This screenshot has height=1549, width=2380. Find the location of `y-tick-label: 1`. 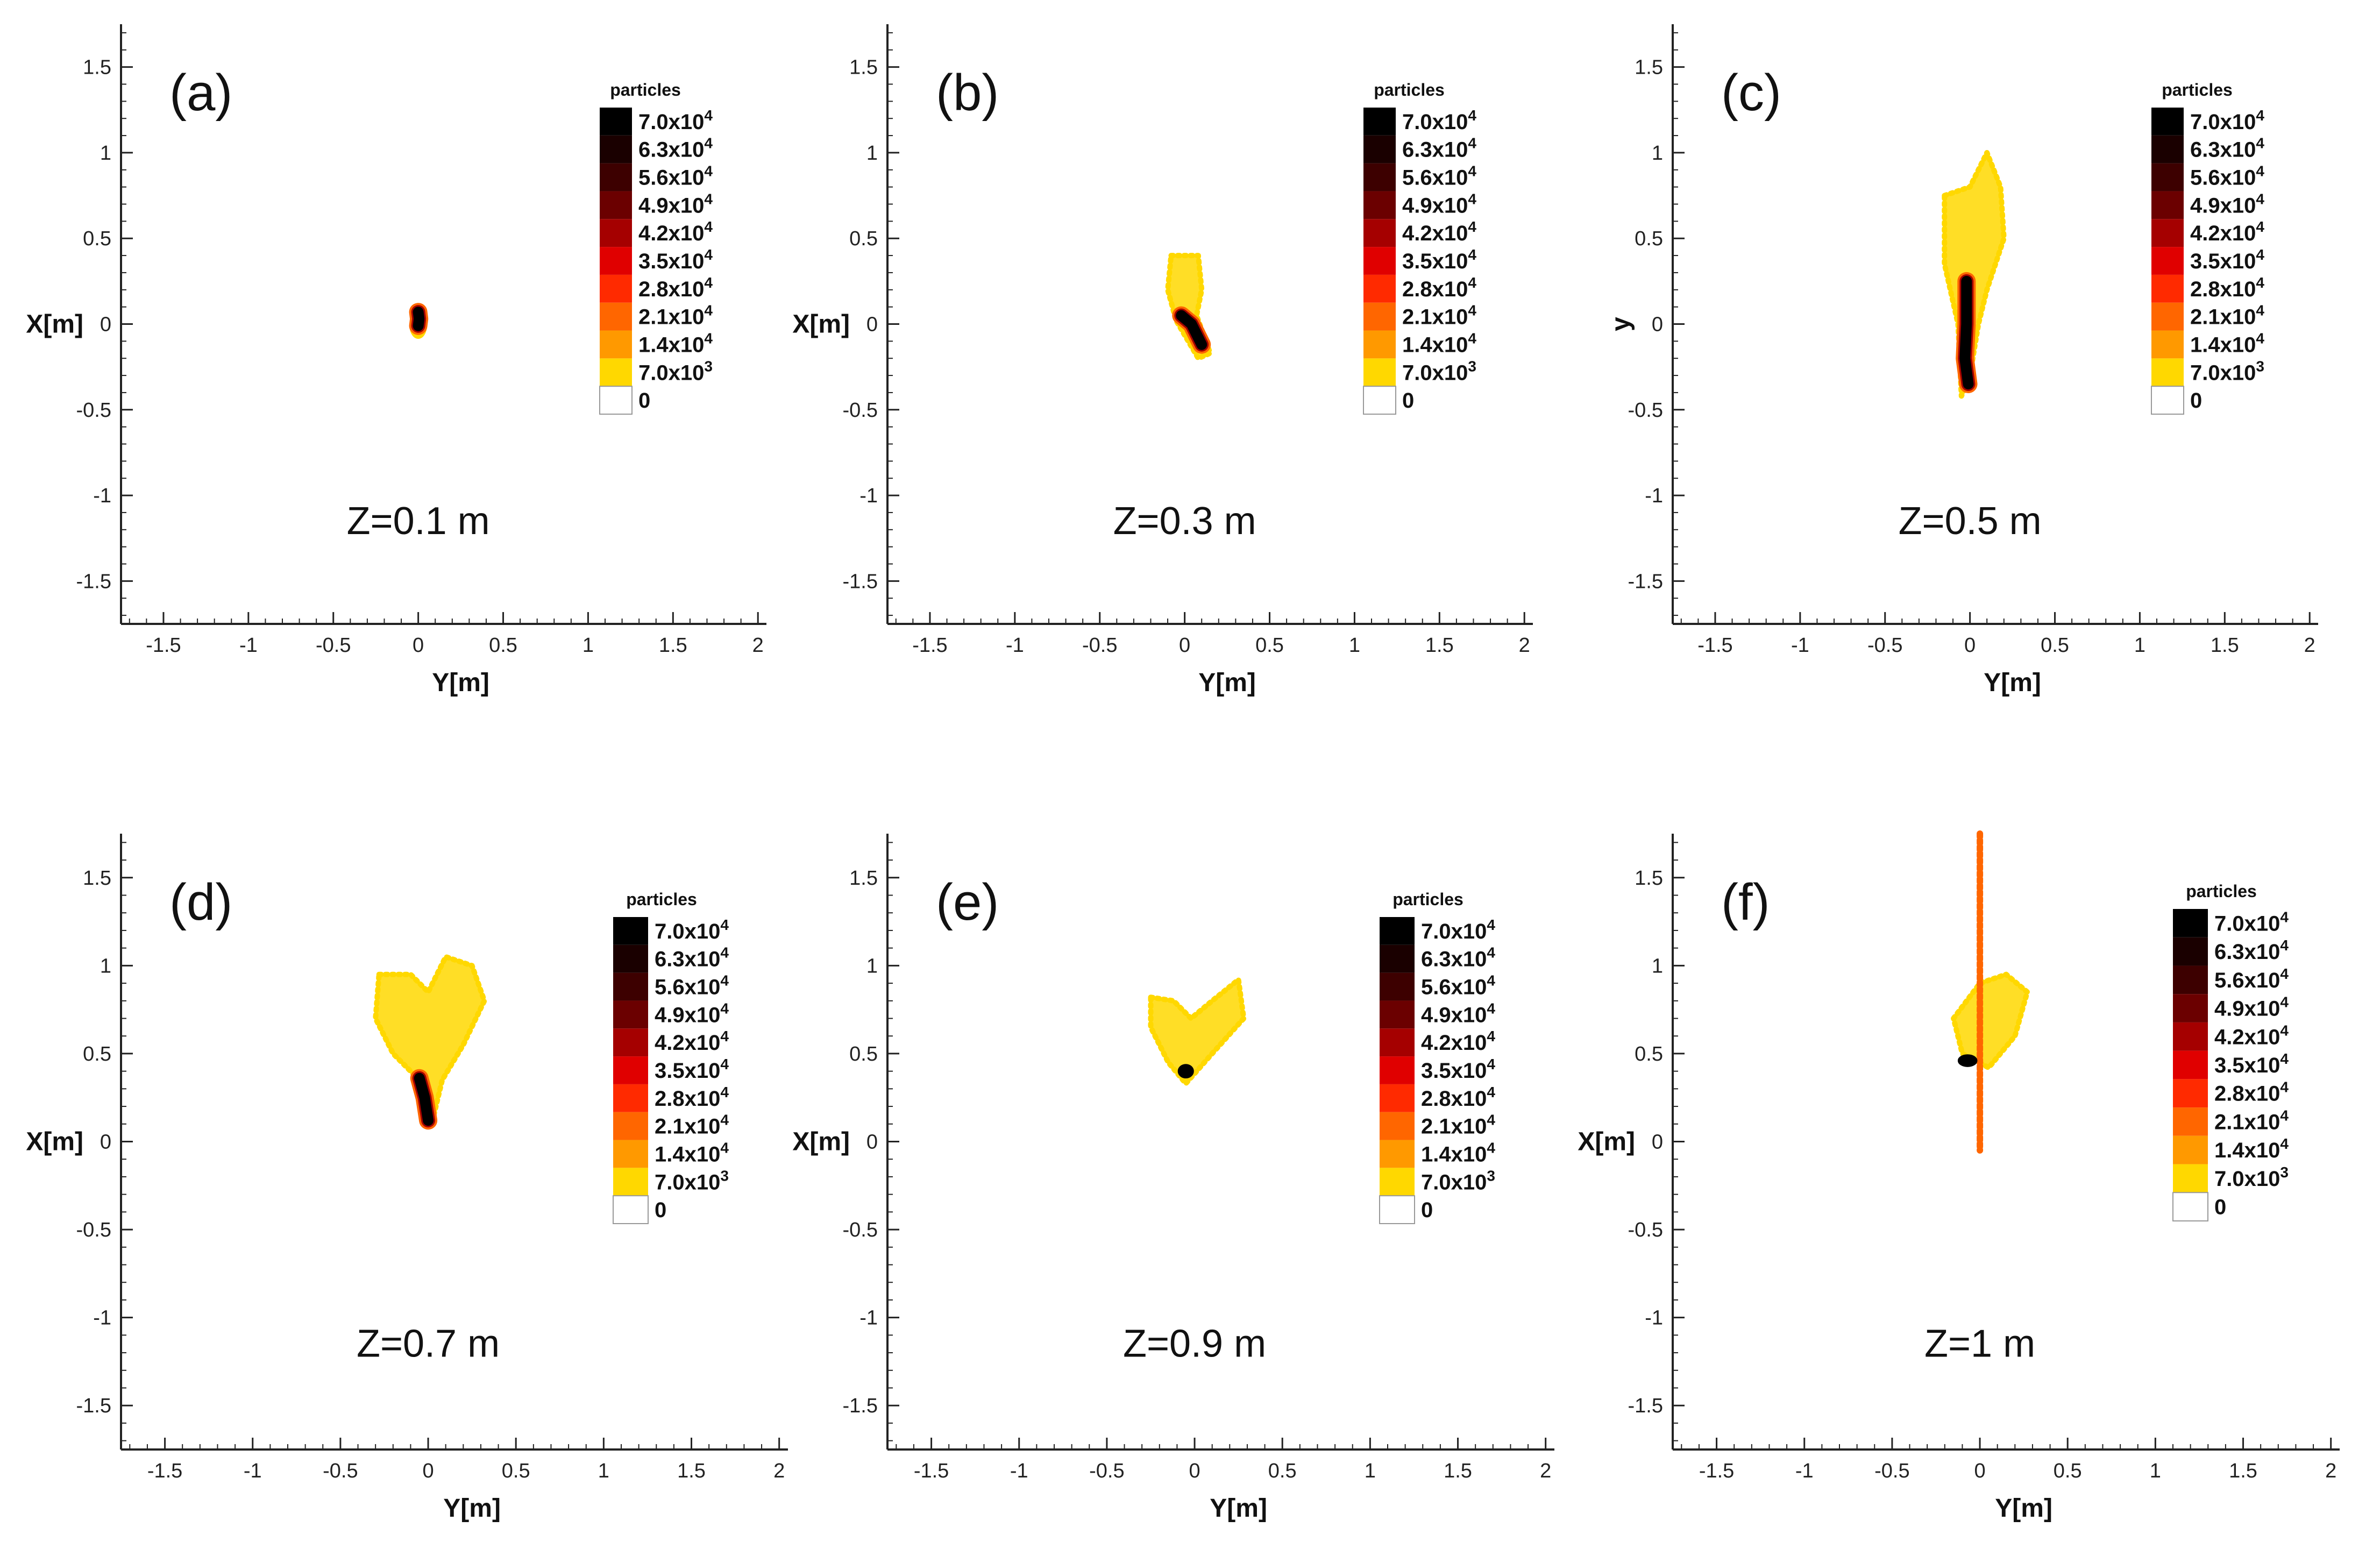

y-tick-label: 1 is located at coordinates (106, 154).